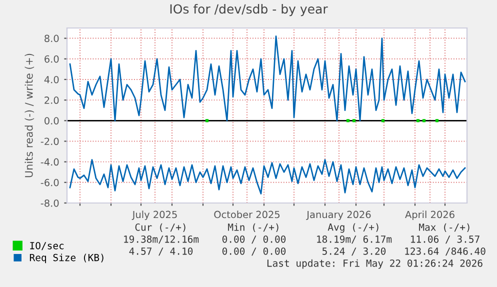 This screenshot has width=497, height=287. Describe the element at coordinates (49, 162) in the screenshot. I see `y-tick-label: -4.0` at that location.